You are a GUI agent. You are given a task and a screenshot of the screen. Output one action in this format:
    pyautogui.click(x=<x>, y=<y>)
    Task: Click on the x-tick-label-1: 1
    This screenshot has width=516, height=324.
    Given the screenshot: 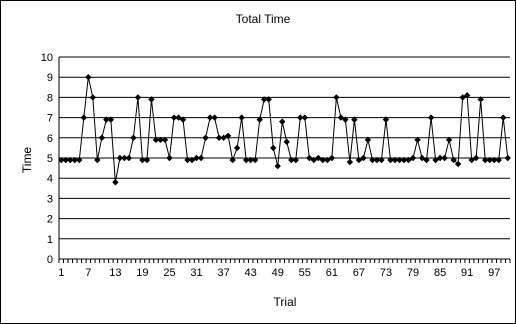 What is the action you would take?
    pyautogui.click(x=61, y=273)
    